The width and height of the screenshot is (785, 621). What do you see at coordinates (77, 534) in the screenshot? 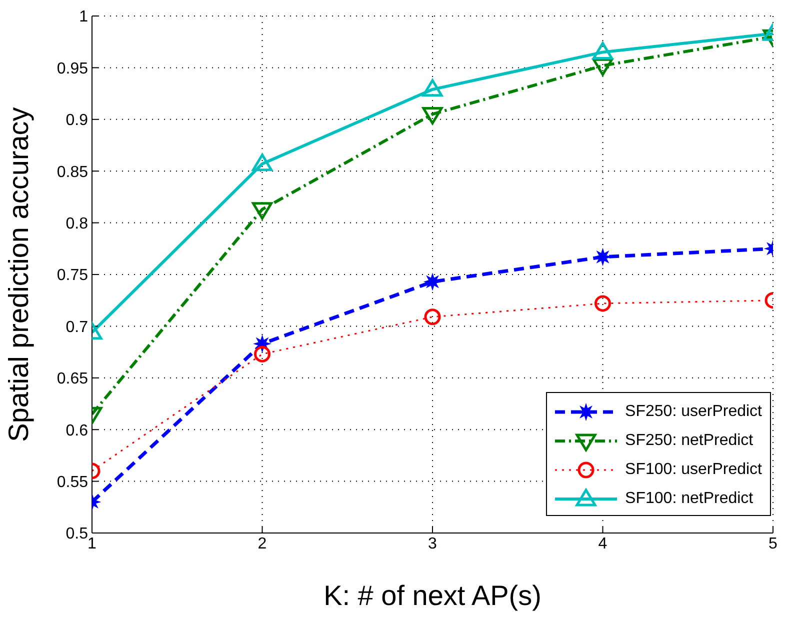
I see `y-tick-label: 0.5` at bounding box center [77, 534].